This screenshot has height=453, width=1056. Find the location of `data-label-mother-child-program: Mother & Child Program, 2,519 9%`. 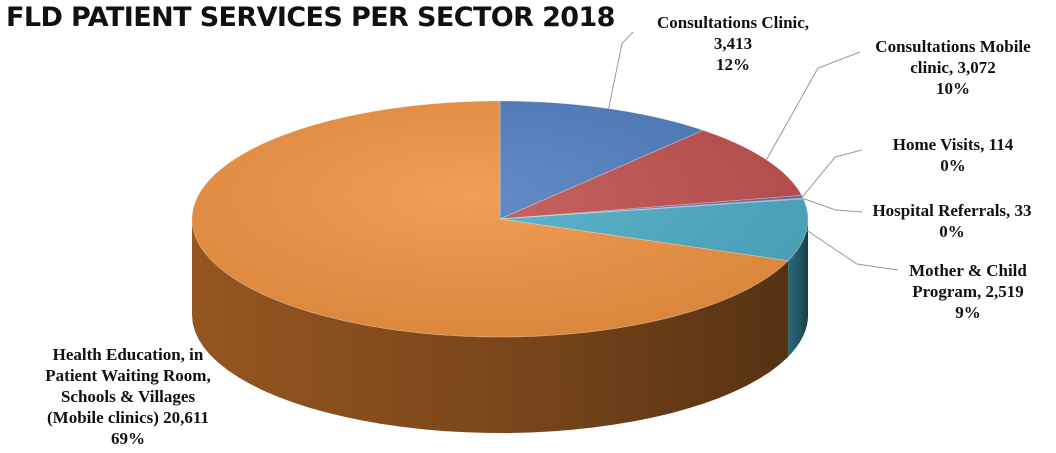

data-label-mother-child-program: Mother & Child Program, 2,519 9% is located at coordinates (968, 291).